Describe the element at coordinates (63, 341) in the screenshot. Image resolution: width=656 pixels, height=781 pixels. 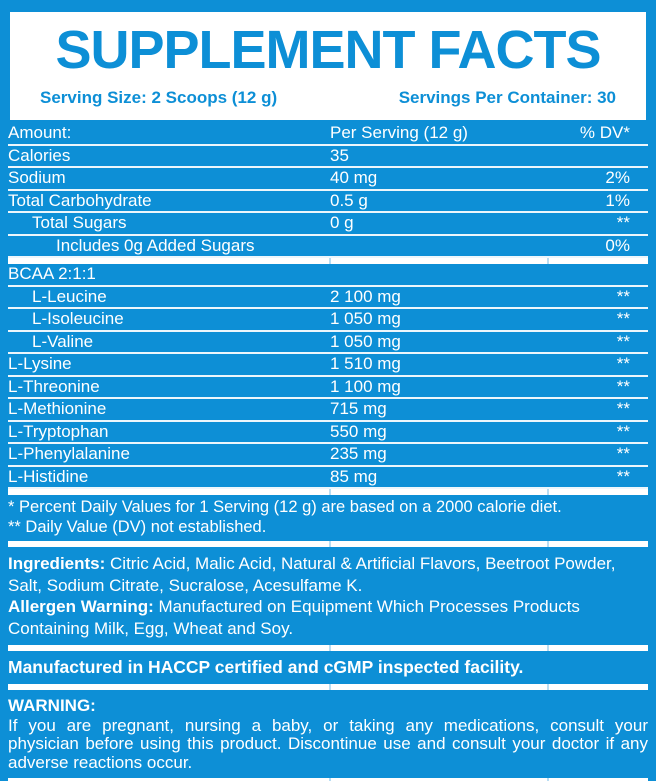
I see `cell-name: L-Valine` at that location.